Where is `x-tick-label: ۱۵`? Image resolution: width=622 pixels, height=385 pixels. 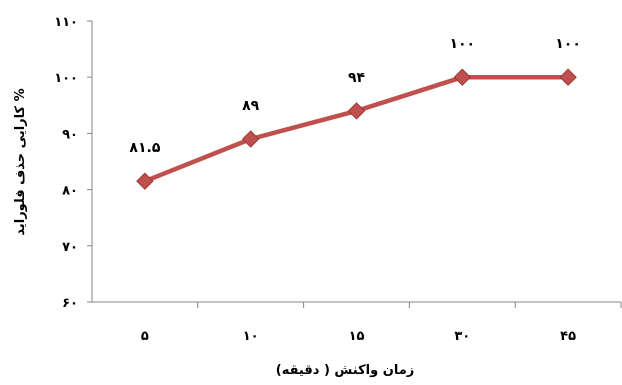 x-tick-label: ۱۵ is located at coordinates (357, 336).